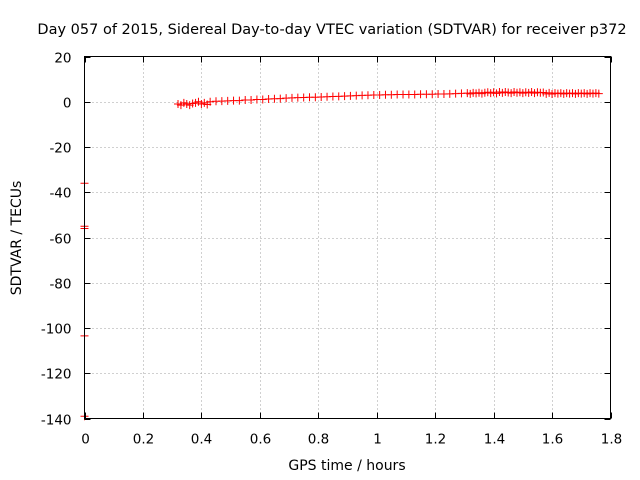  Describe the element at coordinates (62, 59) in the screenshot. I see `y-tick-label: 20` at that location.